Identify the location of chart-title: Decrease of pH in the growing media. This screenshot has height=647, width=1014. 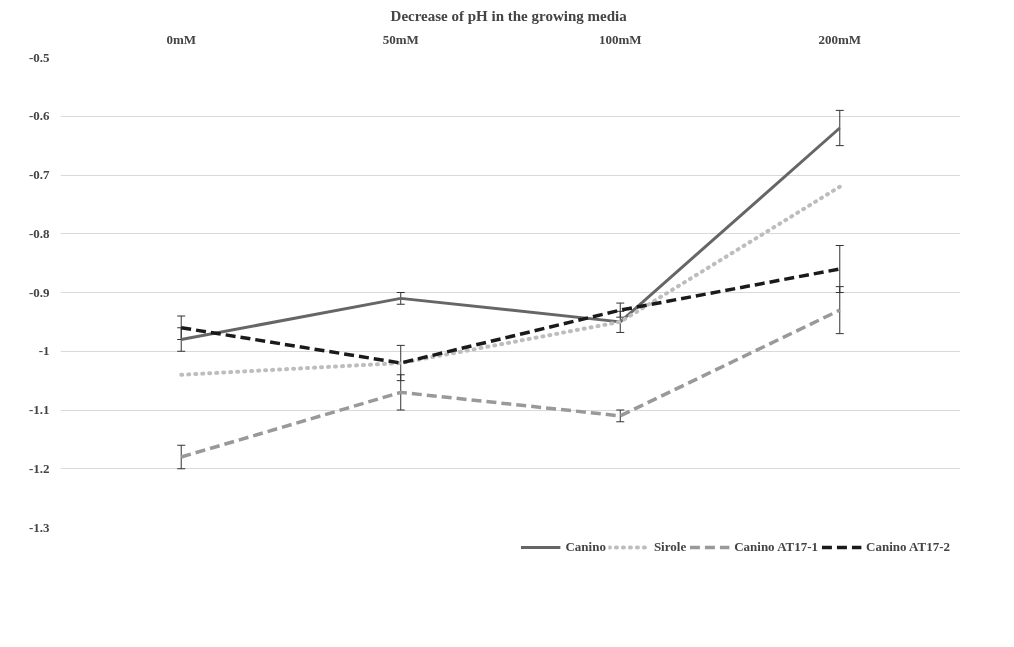
(509, 15).